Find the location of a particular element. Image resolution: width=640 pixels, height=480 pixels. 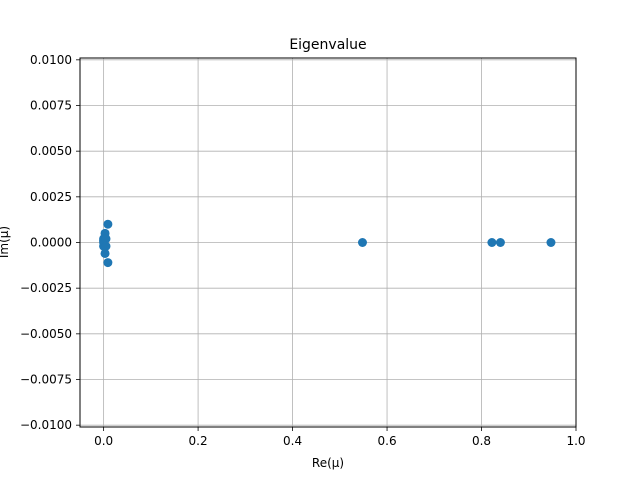

y-axis-label: Im(μ) is located at coordinates (5, 242).